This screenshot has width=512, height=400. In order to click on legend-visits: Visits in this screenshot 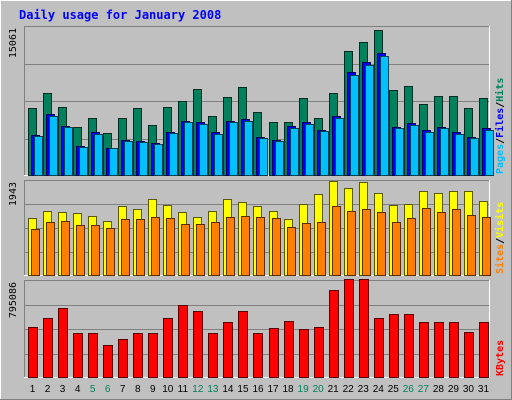, I will do `click(500, 220)`.